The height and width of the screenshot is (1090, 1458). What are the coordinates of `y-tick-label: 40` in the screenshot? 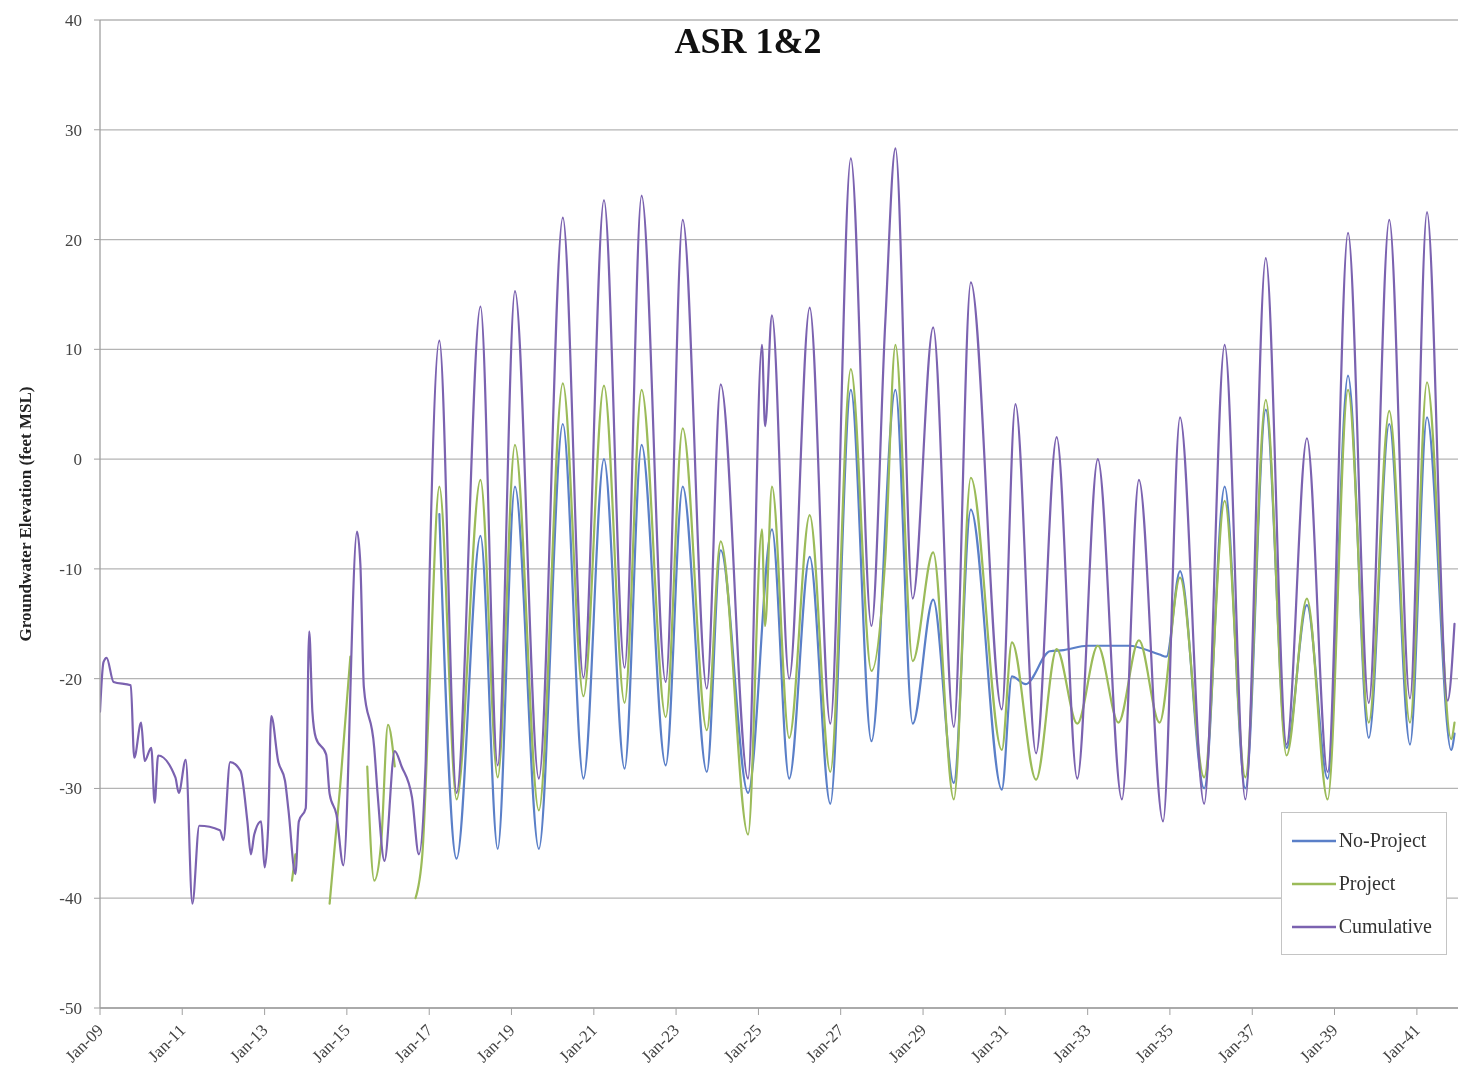 It's located at (73, 21).